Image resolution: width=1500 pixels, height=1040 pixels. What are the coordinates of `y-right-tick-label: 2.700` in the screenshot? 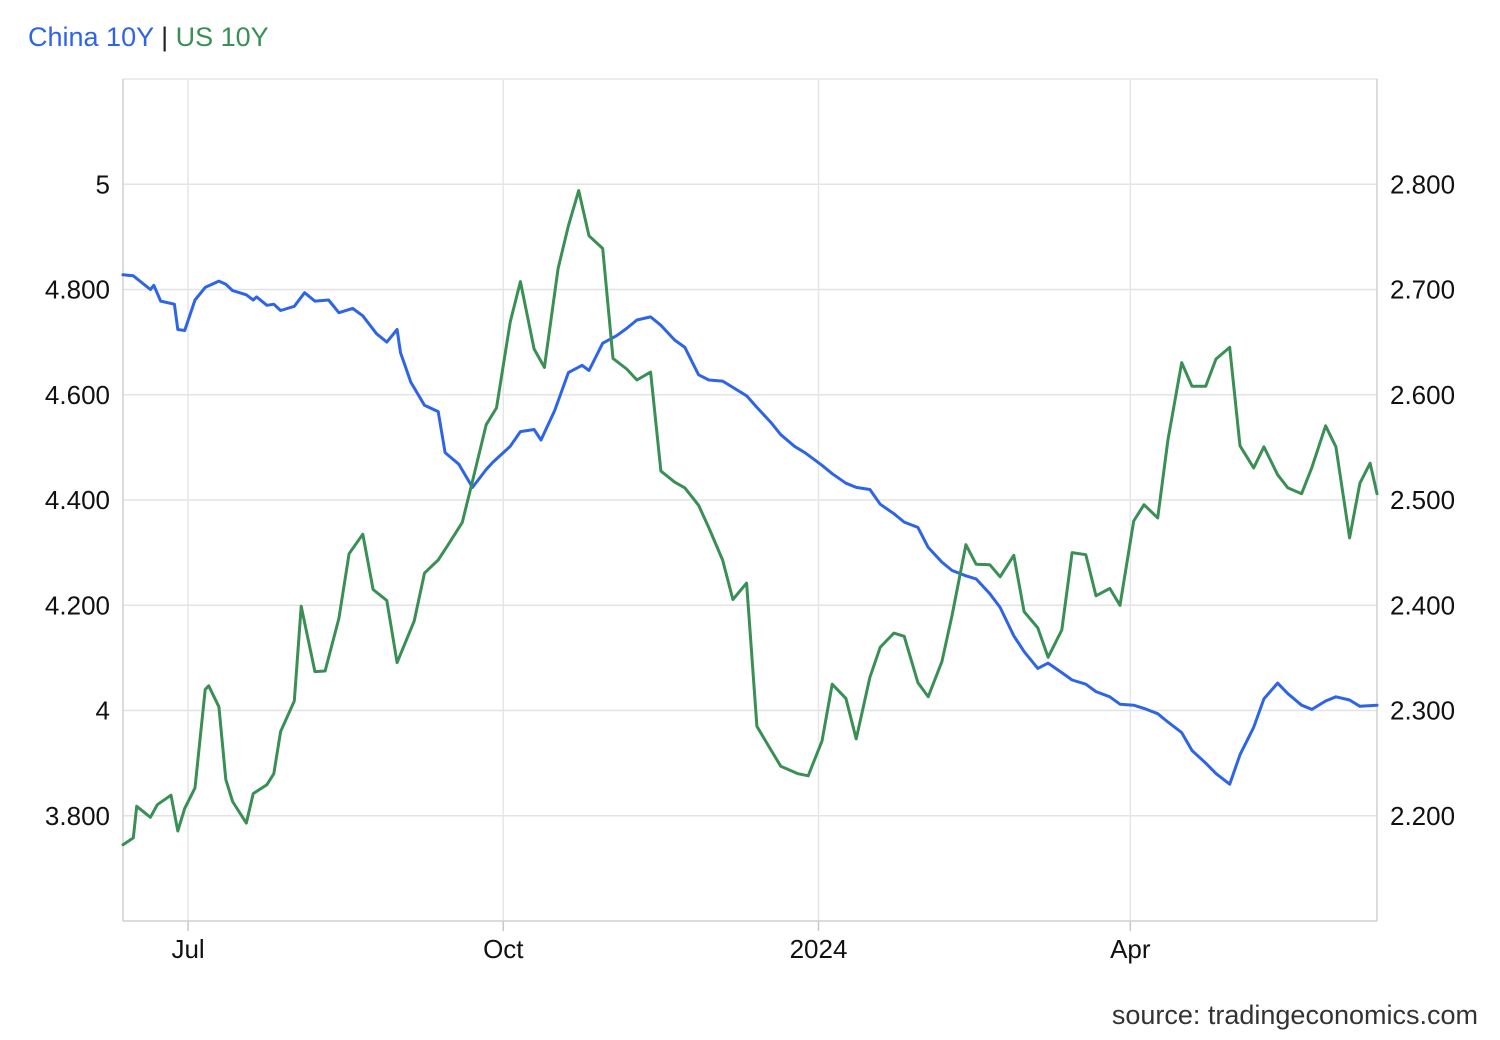 It's located at (1422, 290).